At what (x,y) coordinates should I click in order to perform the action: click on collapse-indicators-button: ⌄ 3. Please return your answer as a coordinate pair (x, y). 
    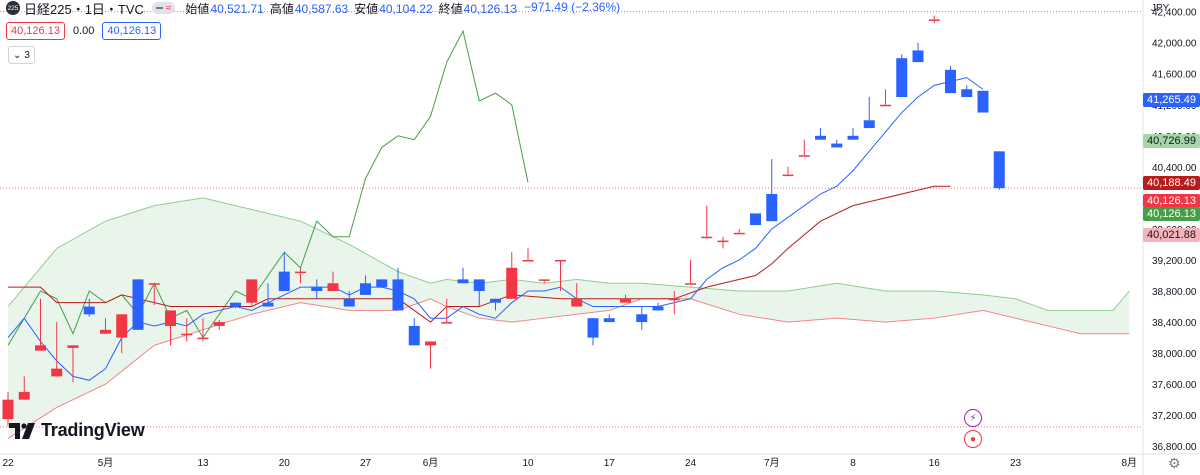
    Looking at the image, I should click on (21, 55).